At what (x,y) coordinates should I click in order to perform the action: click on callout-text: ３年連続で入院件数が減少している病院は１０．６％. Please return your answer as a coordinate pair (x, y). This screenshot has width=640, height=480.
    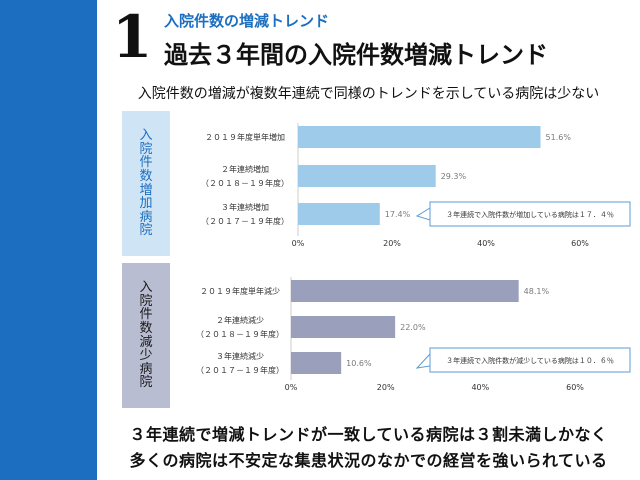
    Looking at the image, I should click on (530, 360).